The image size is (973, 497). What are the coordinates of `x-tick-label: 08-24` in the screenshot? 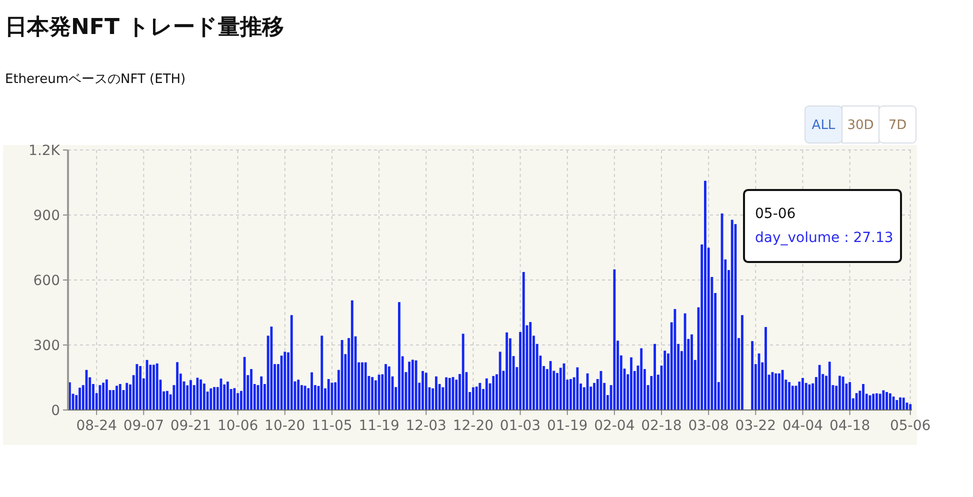 It's located at (97, 426).